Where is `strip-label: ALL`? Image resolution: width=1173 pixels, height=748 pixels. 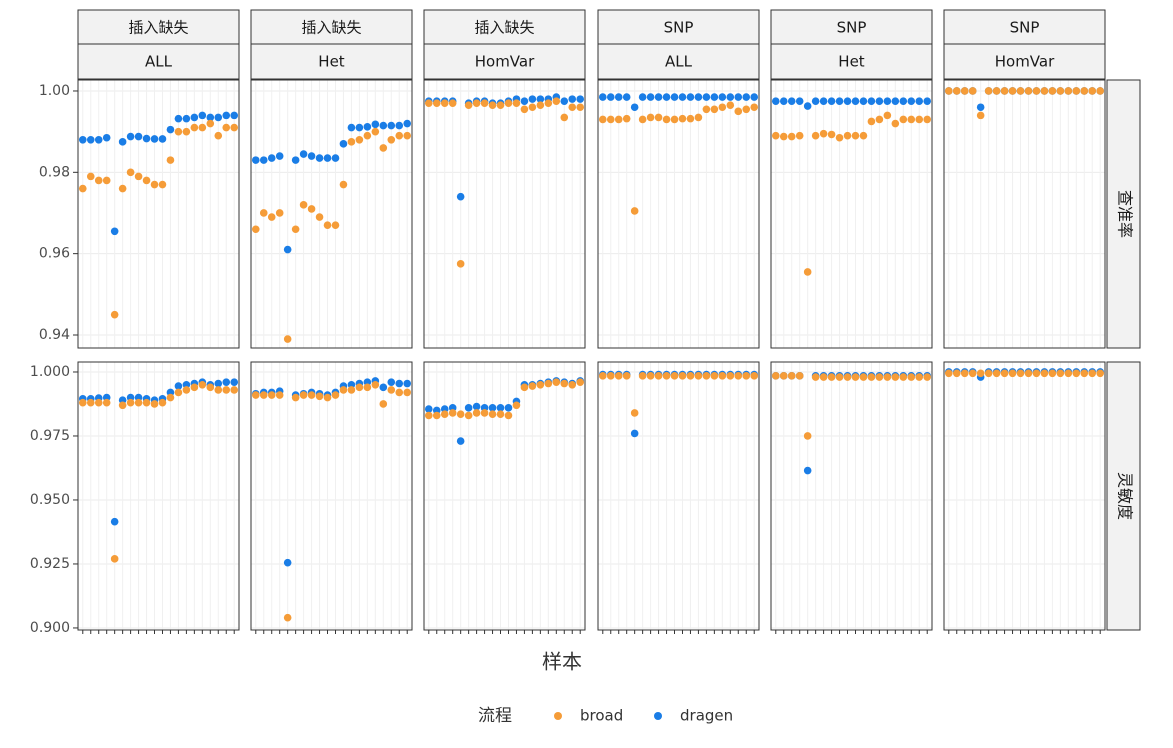 strip-label: ALL is located at coordinates (159, 62).